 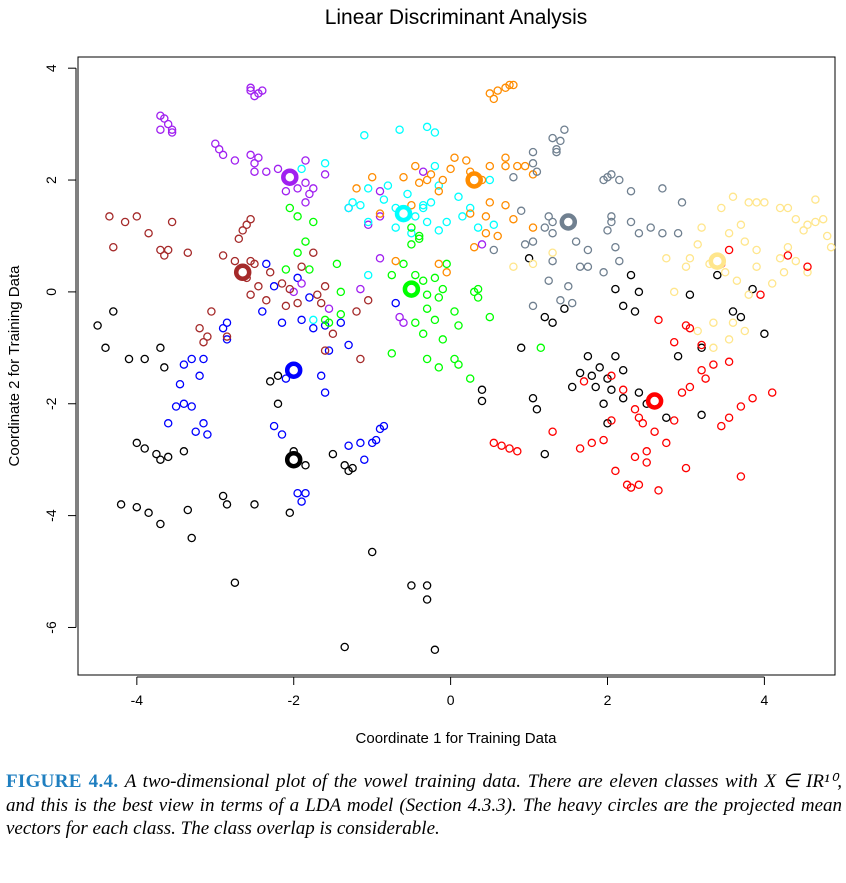 I want to click on y-tick-label: -4, so click(x=51, y=515).